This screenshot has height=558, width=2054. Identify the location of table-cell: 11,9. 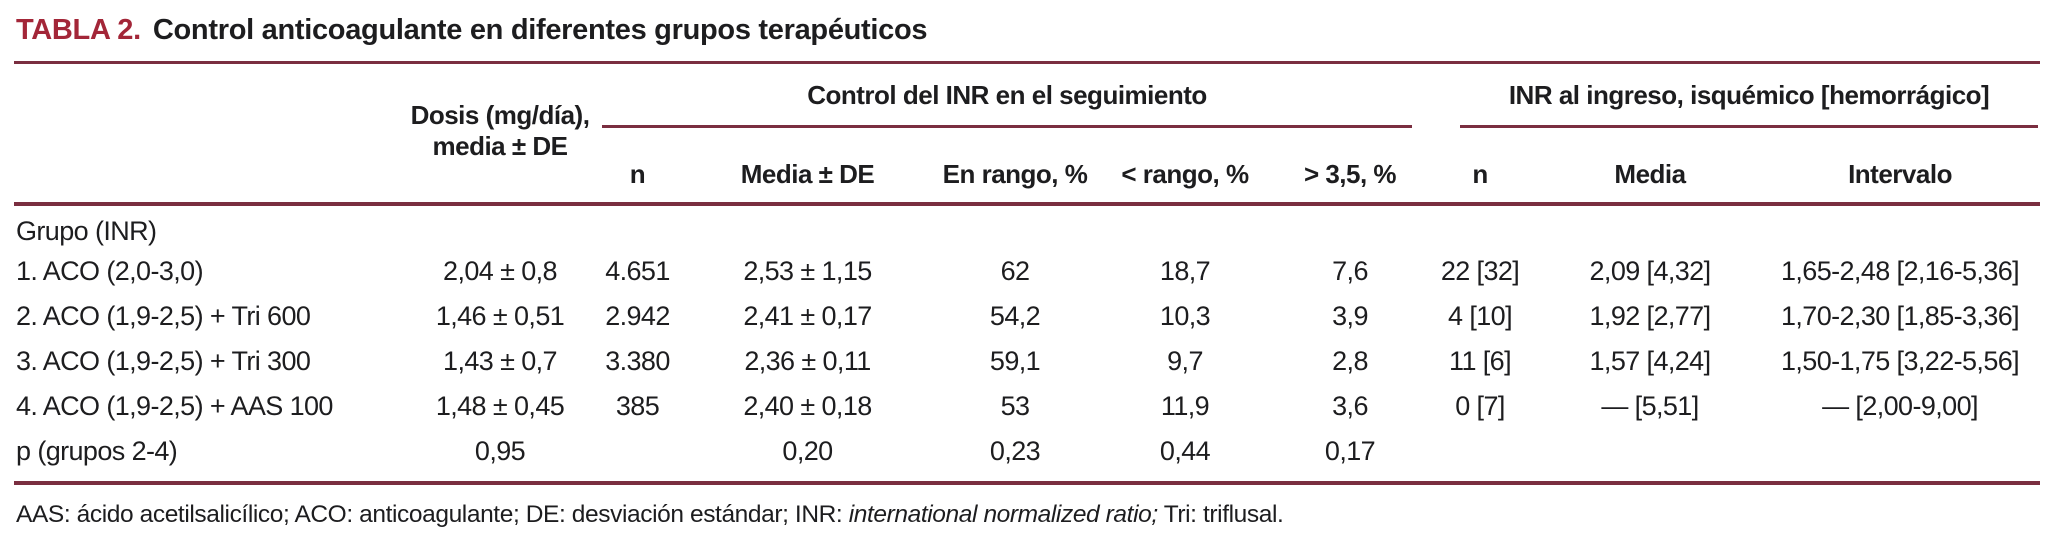
(1185, 406).